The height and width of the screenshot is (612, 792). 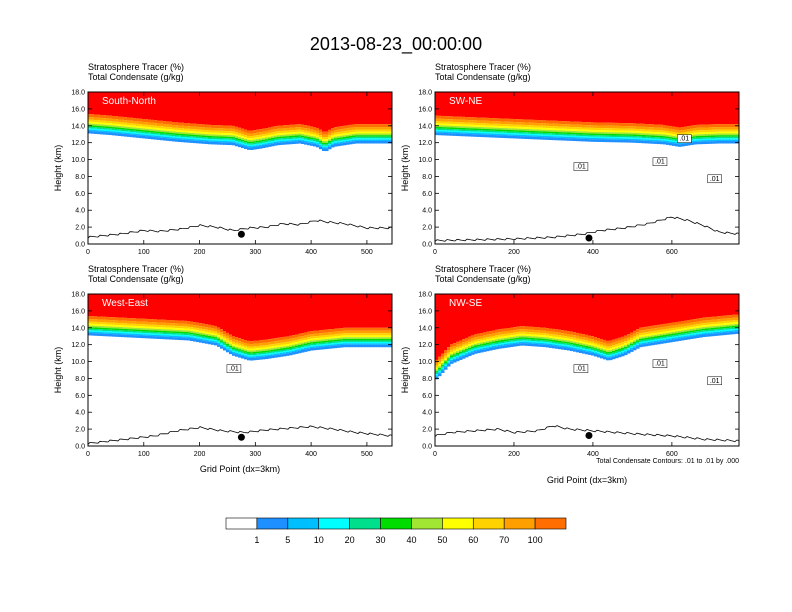 I want to click on y-tick-label: 0.0, so click(x=80, y=447).